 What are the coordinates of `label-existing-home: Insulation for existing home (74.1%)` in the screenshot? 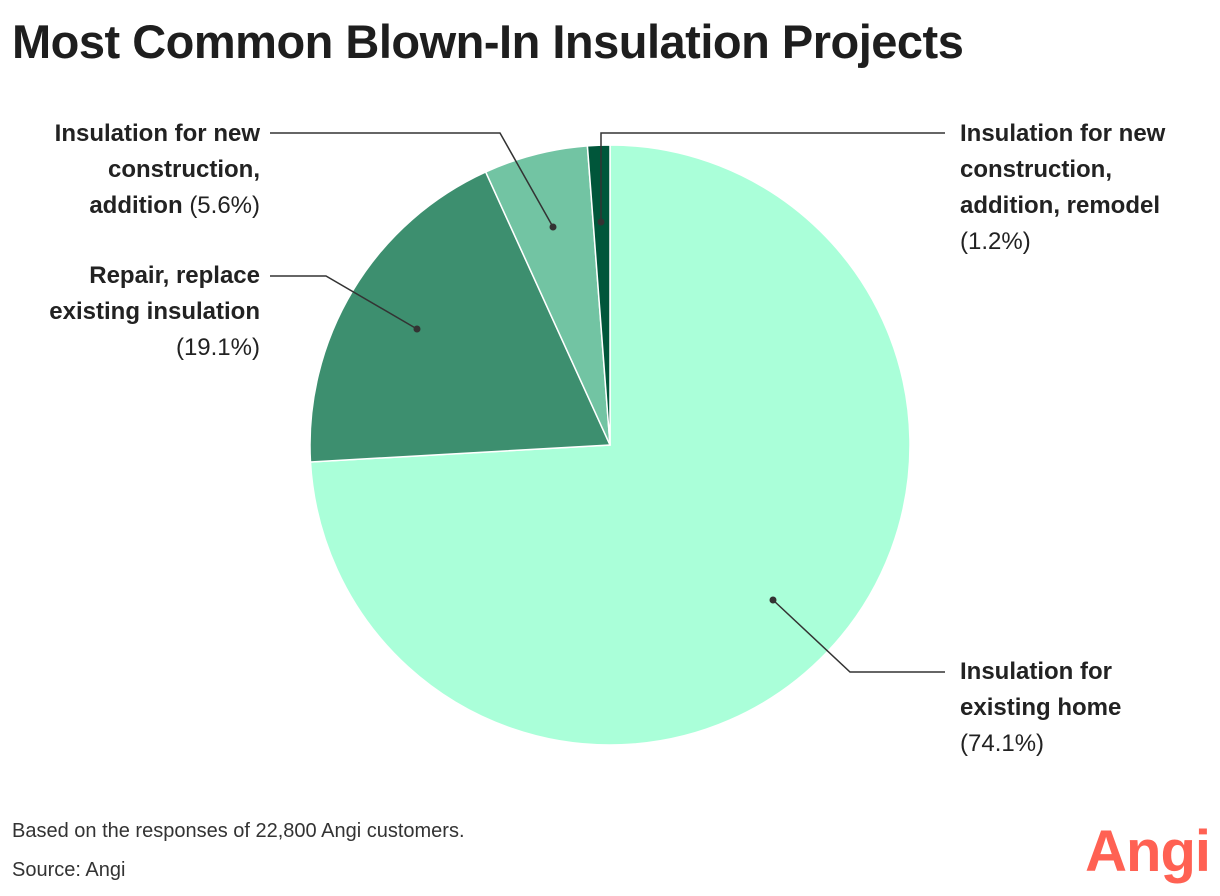 It's located at (1040, 708).